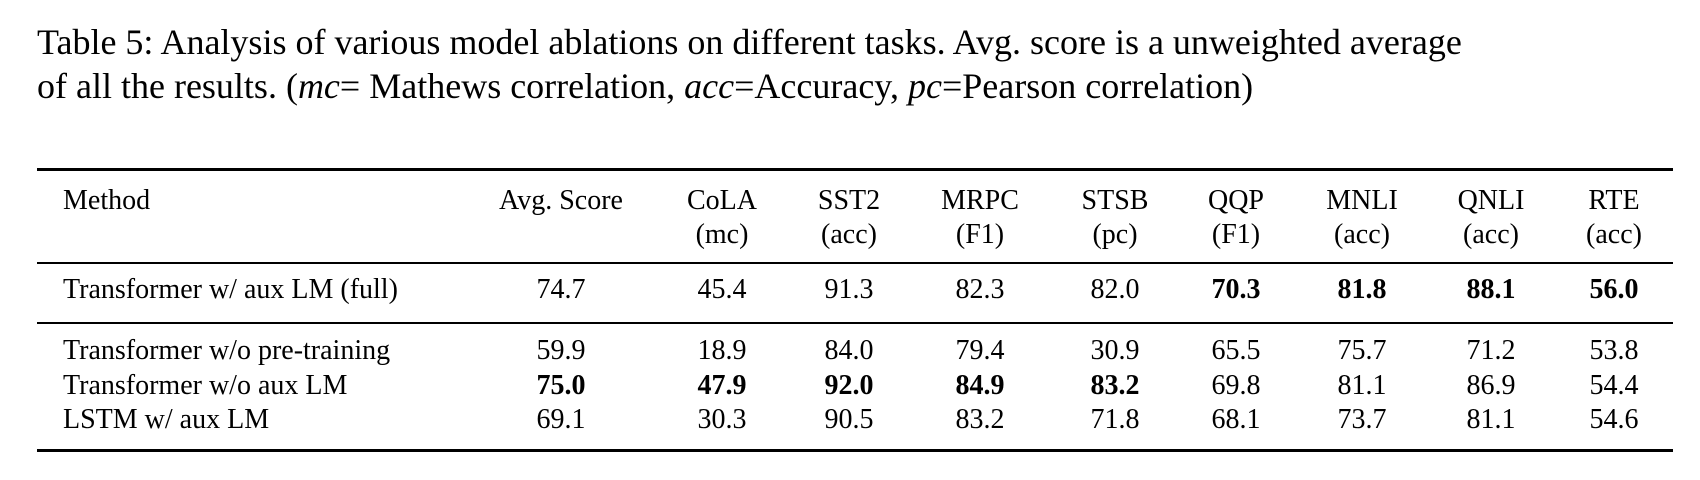 This screenshot has width=1700, height=480. I want to click on header-method: Method, so click(107, 200).